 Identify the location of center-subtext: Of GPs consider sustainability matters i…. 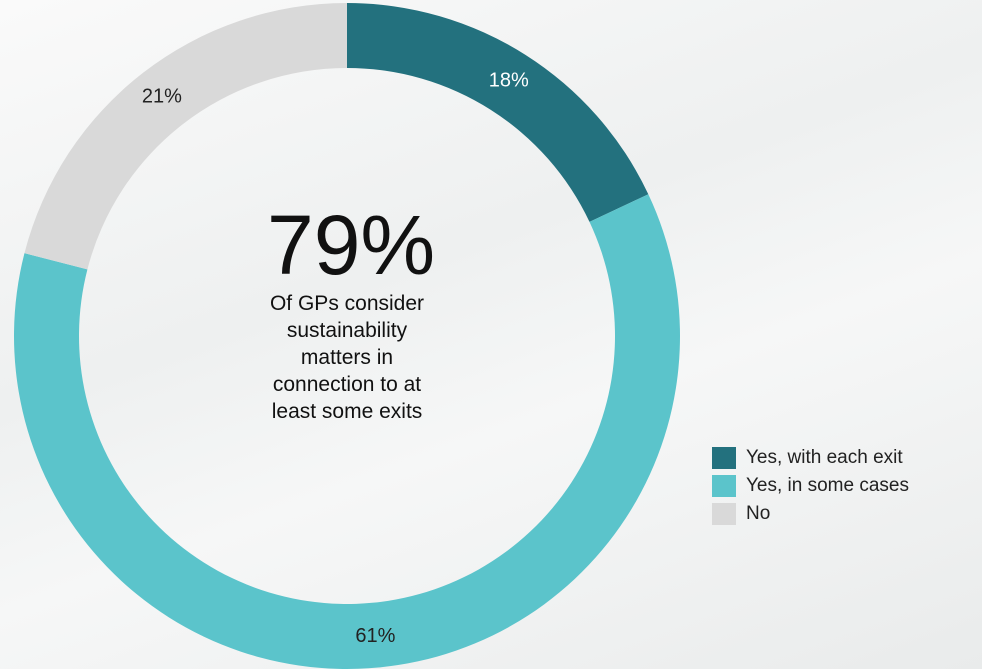
(347, 357).